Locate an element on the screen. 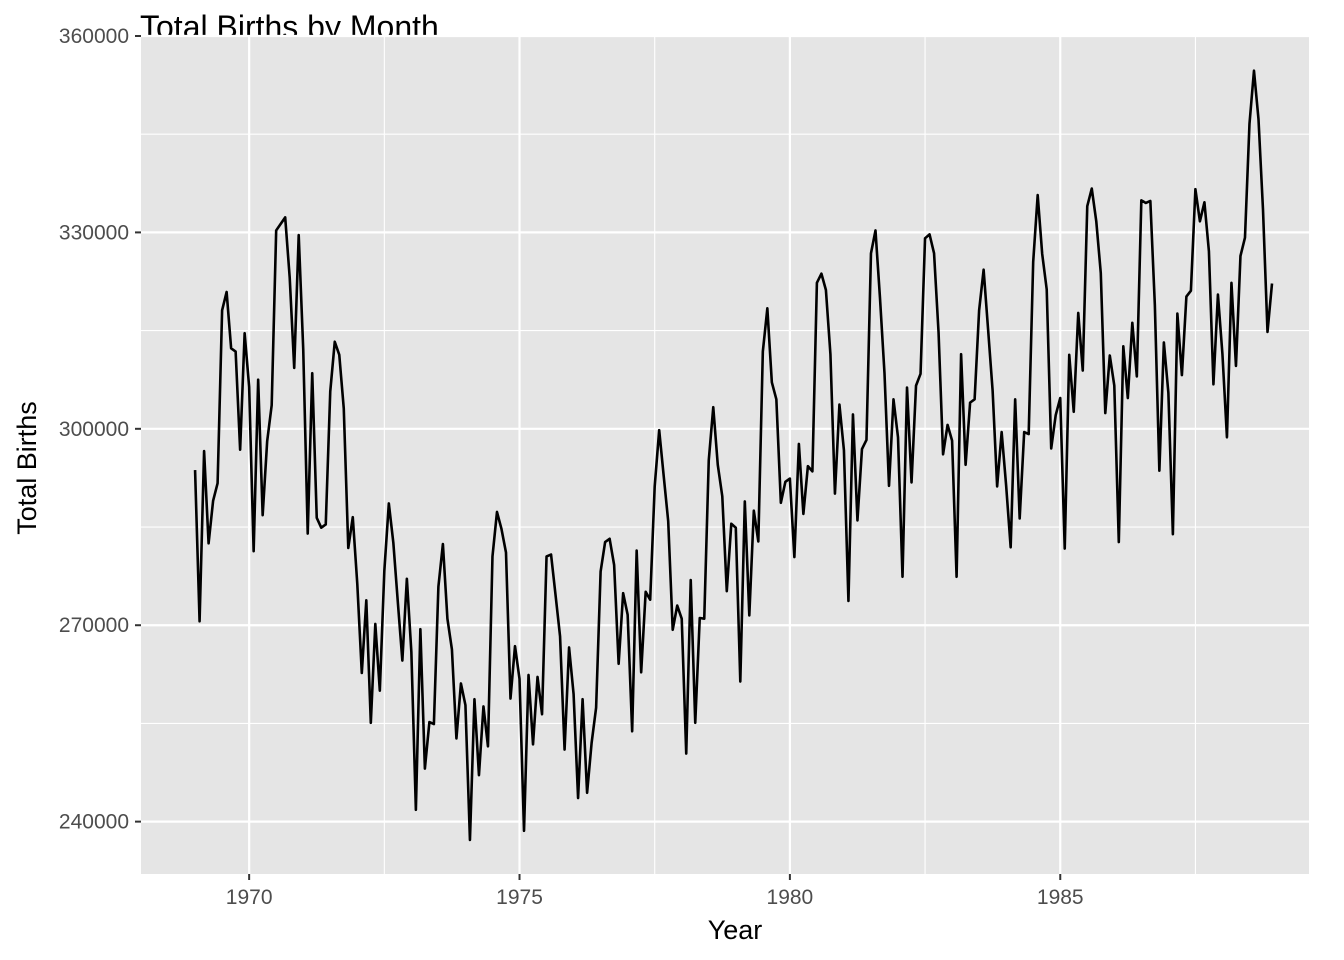 The height and width of the screenshot is (960, 1344). x-tick-label: 1975 is located at coordinates (519, 897).